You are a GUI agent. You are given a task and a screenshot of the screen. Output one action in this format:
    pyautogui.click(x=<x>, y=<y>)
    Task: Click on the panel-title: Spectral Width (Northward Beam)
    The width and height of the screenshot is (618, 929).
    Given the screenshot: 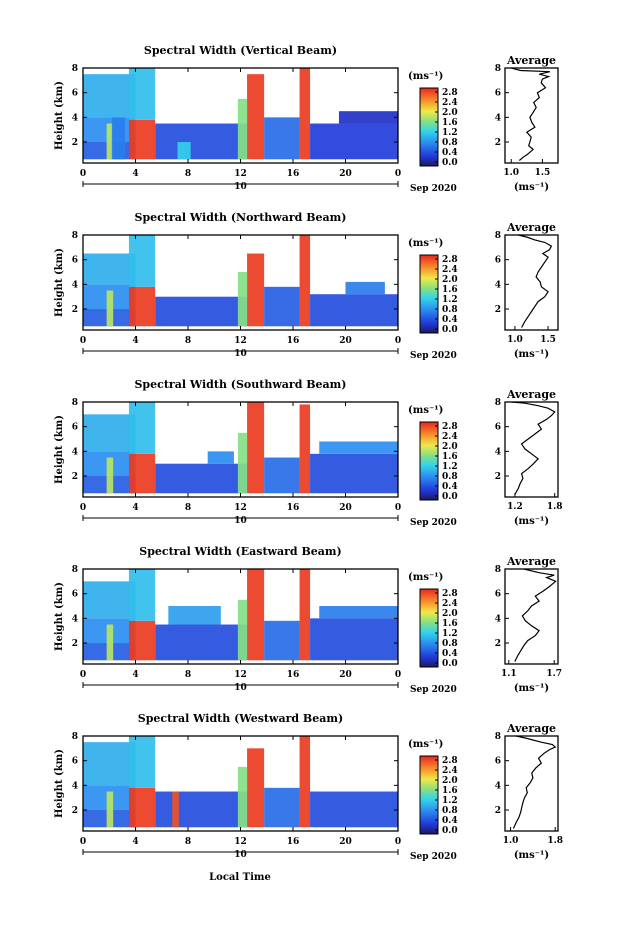 What is the action you would take?
    pyautogui.click(x=241, y=217)
    